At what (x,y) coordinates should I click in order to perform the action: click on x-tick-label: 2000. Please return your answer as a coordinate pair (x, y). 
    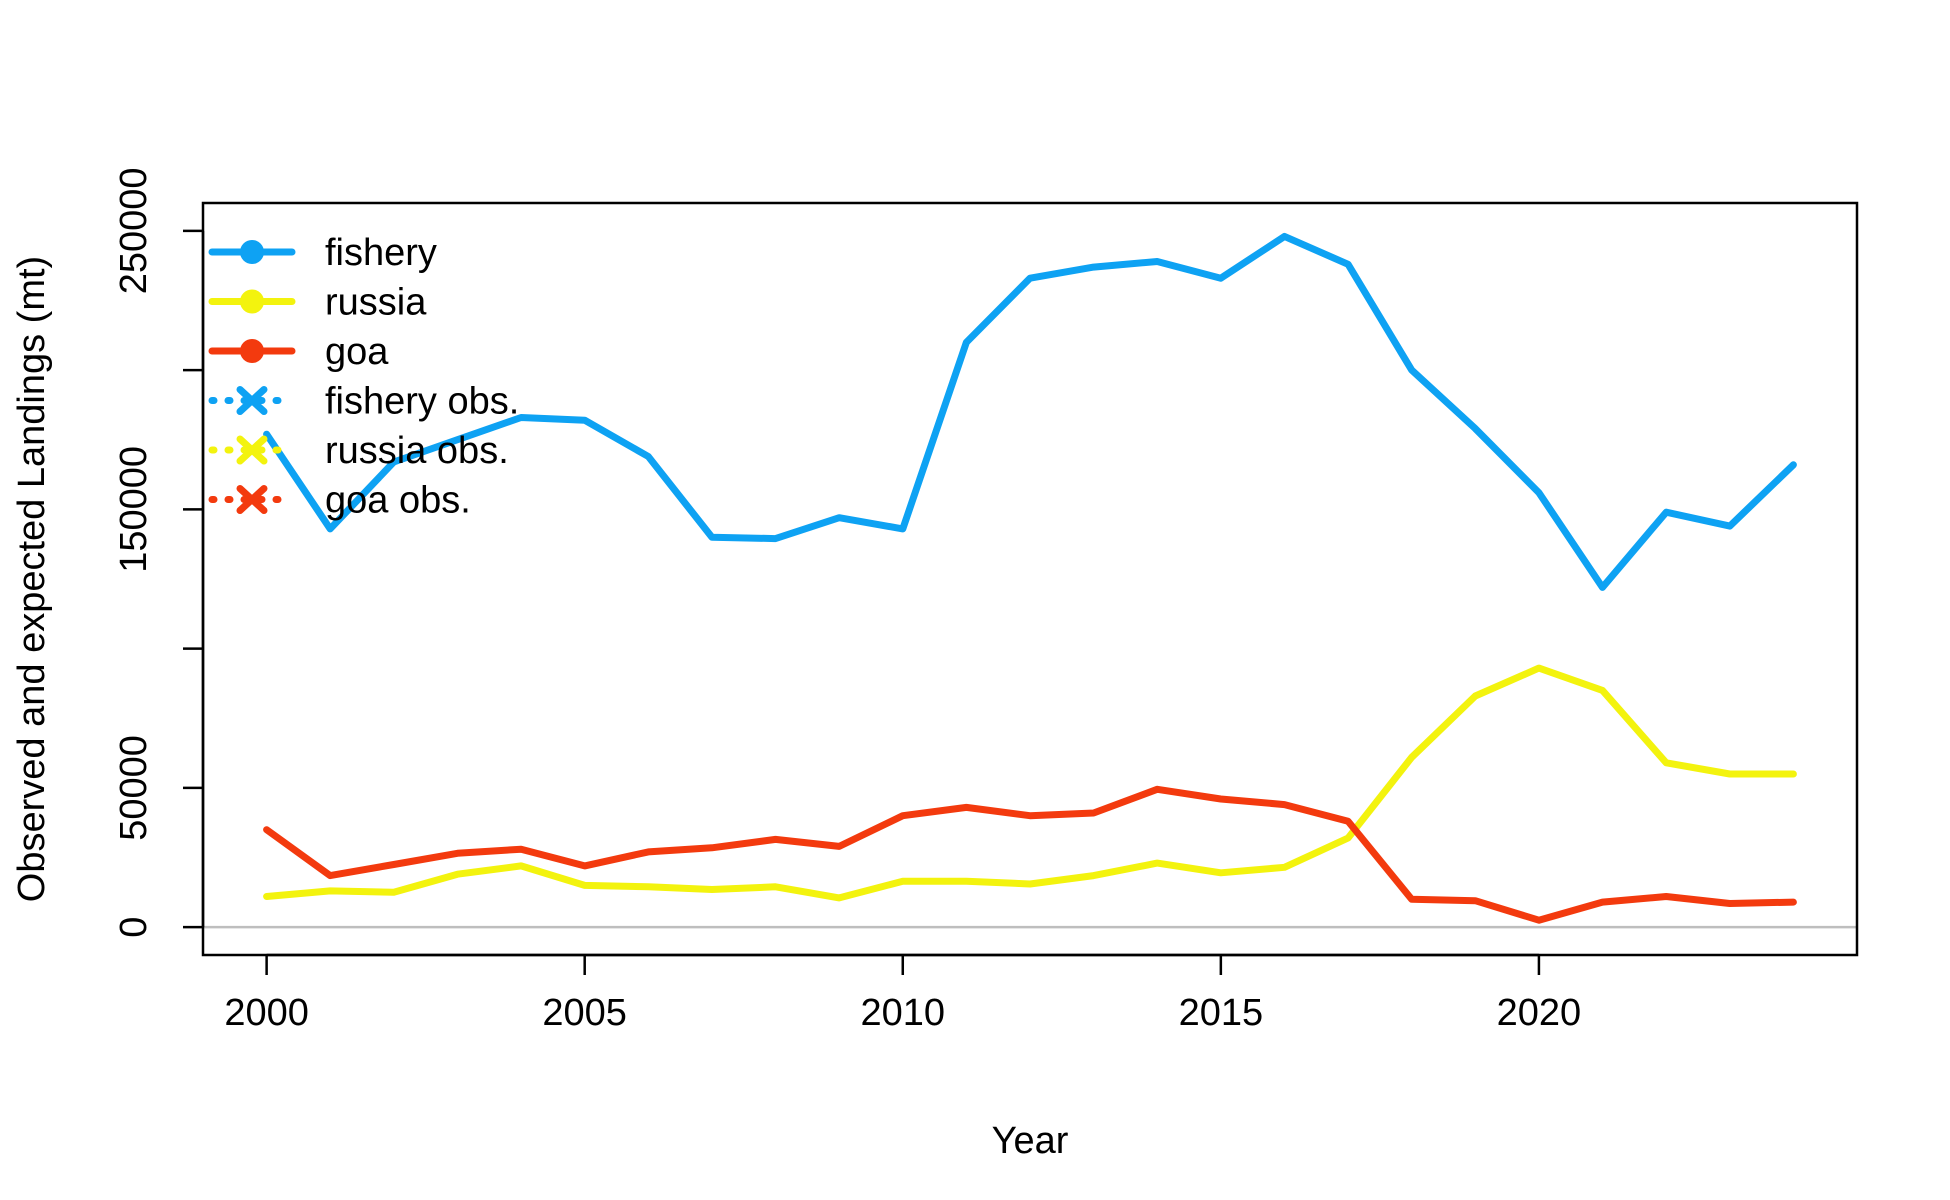
    Looking at the image, I should click on (266, 1013).